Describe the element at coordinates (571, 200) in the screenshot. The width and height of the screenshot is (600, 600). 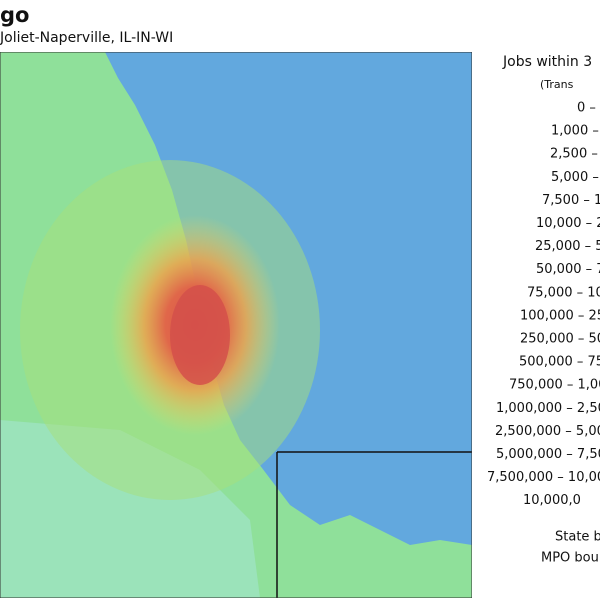
I see `legend-item: 7,500 – 10` at that location.